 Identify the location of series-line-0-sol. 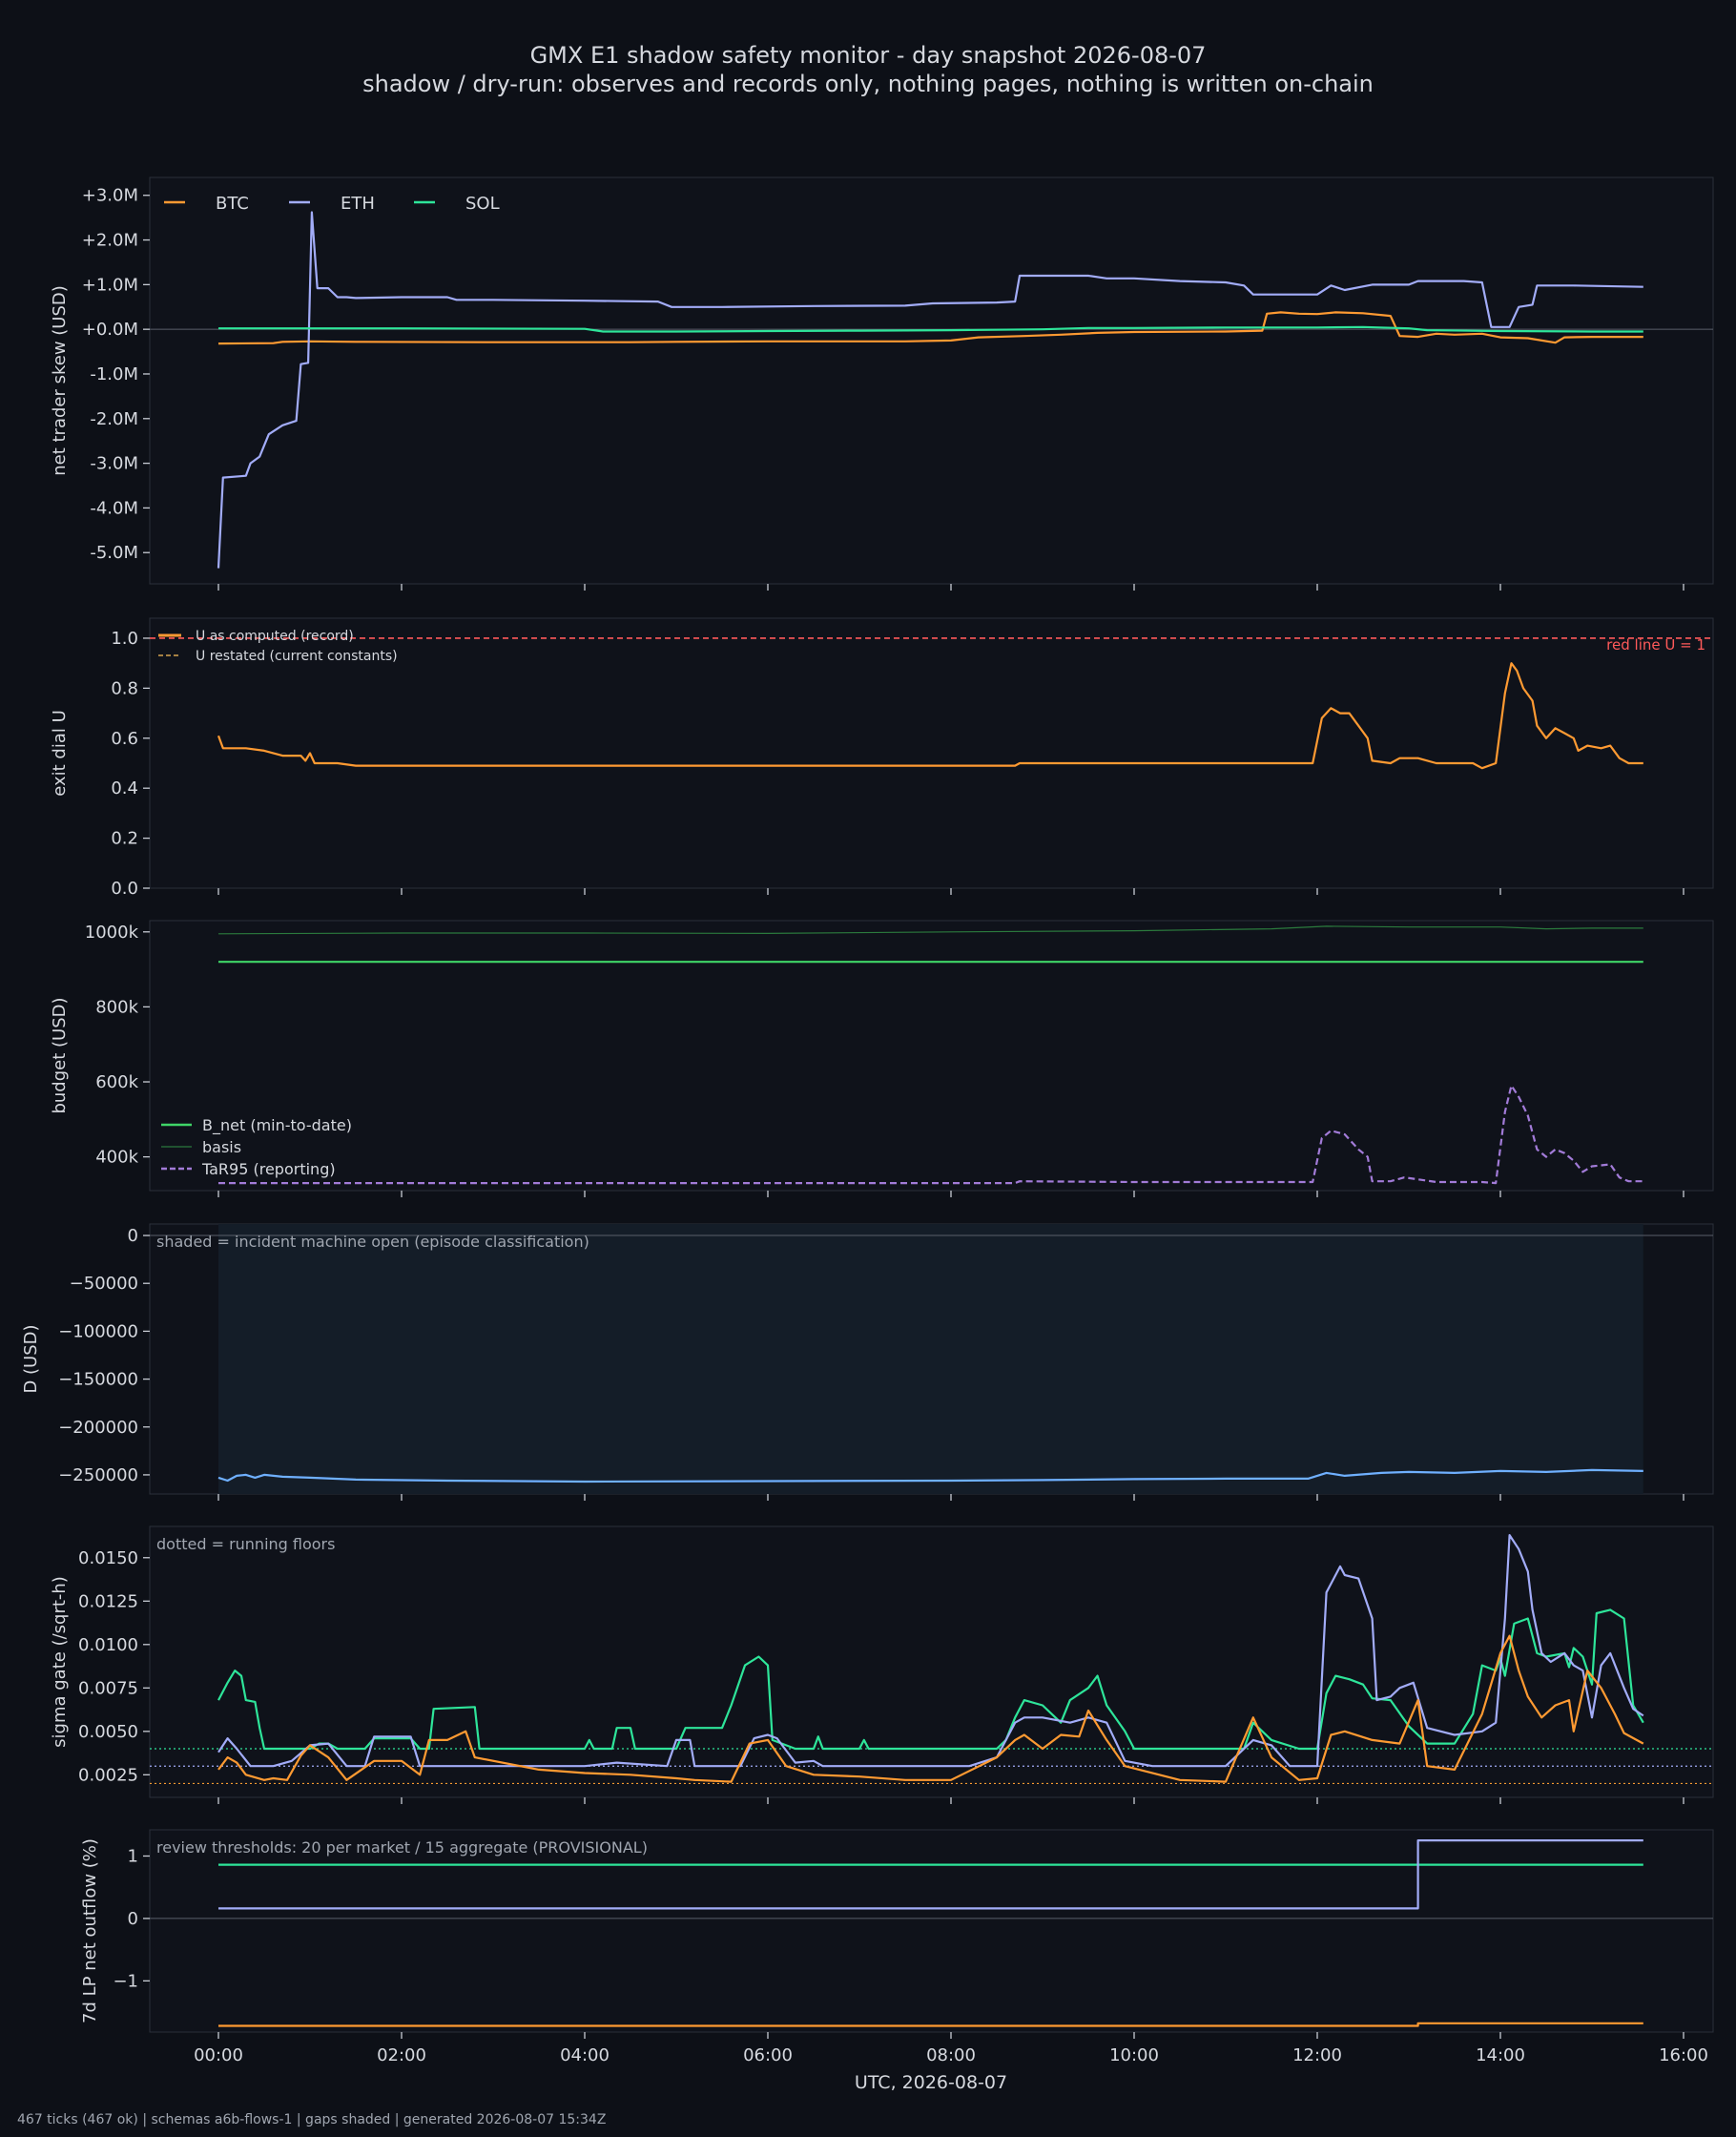
(930, 329).